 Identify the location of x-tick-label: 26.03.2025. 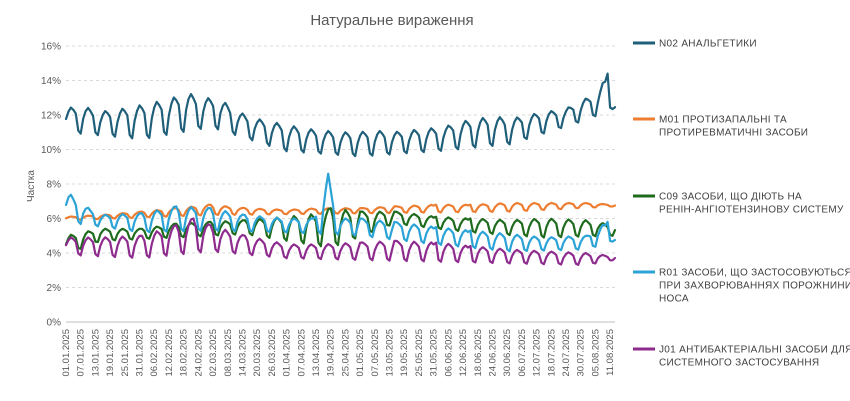
(272, 353).